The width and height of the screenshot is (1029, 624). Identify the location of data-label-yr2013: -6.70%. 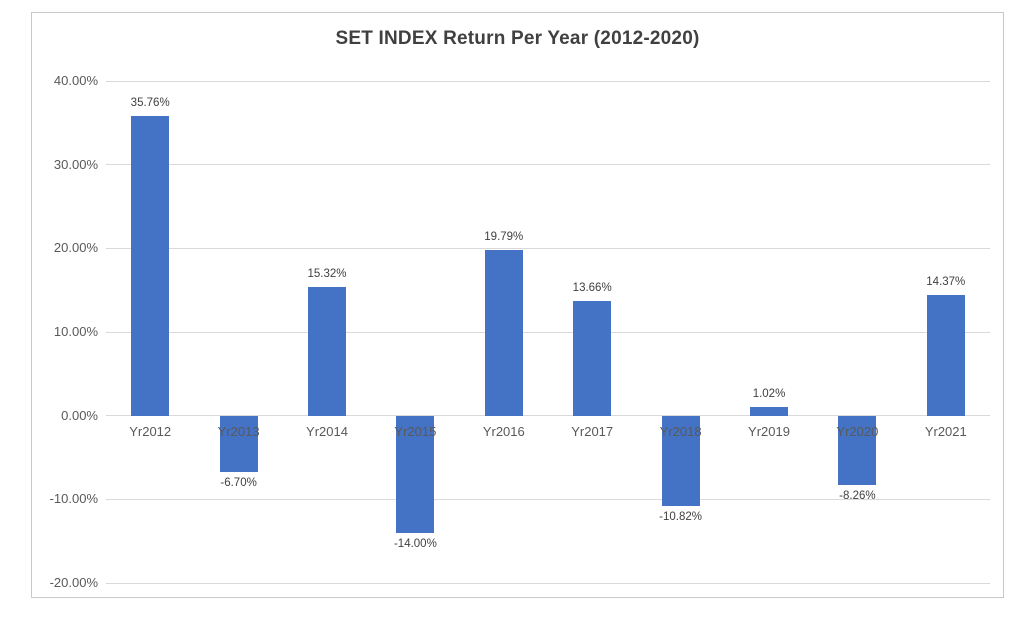
(238, 482).